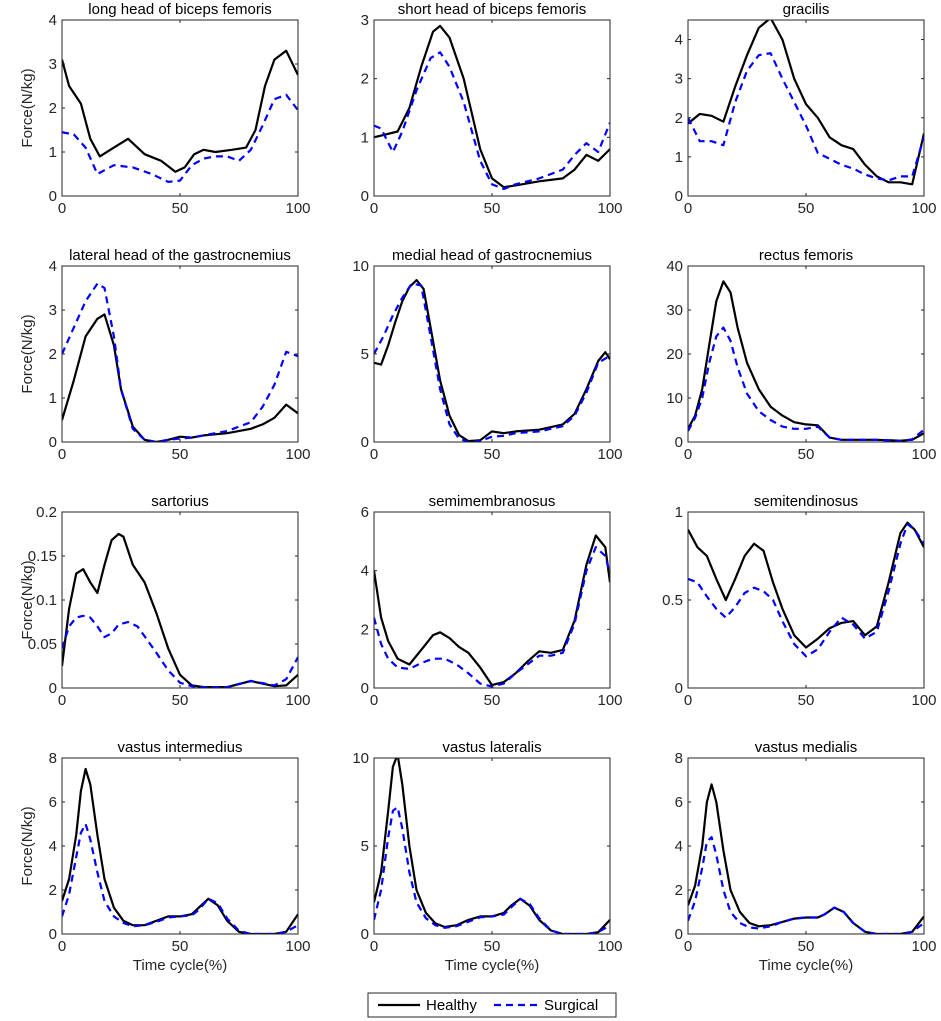  I want to click on legend-healthy-label: Healthy, so click(451, 1005).